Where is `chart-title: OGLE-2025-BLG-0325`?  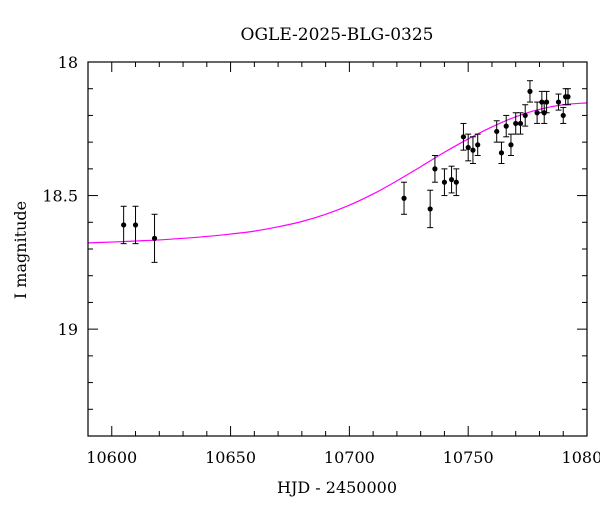
chart-title: OGLE-2025-BLG-0325 is located at coordinates (337, 35).